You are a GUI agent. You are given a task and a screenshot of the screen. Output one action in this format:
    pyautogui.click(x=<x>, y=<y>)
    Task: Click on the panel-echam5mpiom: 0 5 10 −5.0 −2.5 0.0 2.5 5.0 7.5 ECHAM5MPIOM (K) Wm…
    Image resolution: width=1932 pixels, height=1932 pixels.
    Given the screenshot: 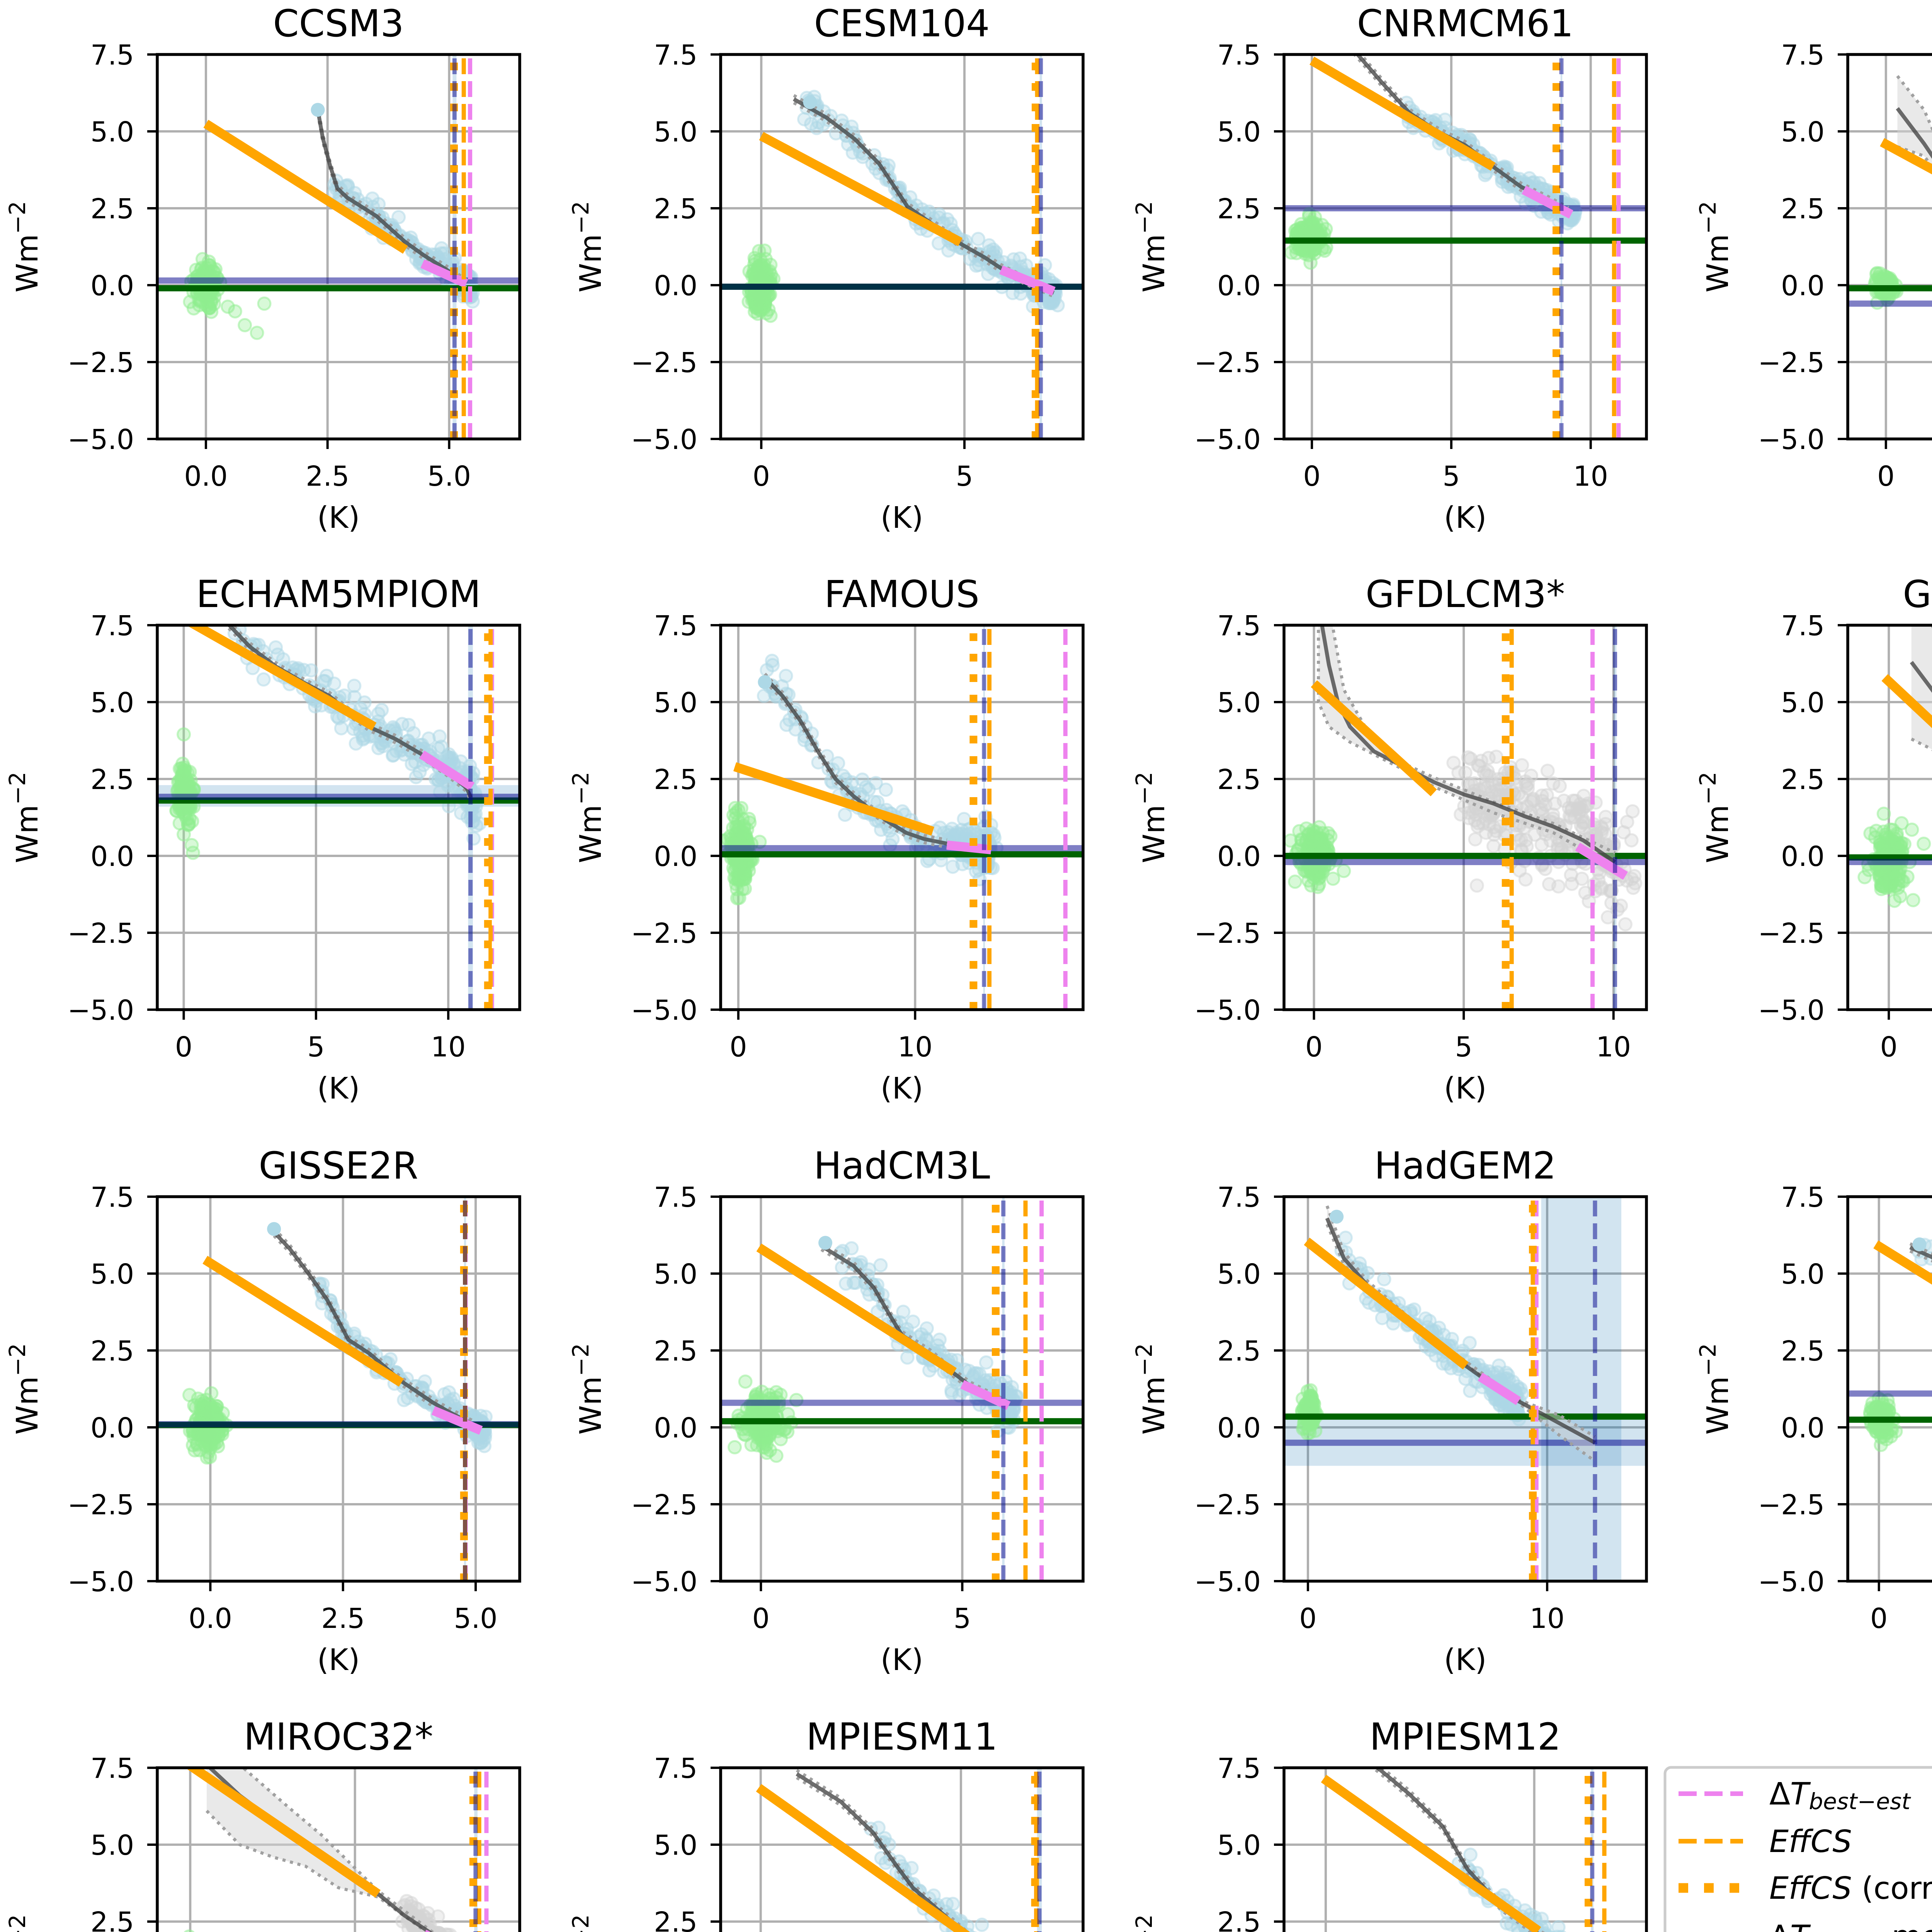 What is the action you would take?
    pyautogui.click(x=262, y=840)
    